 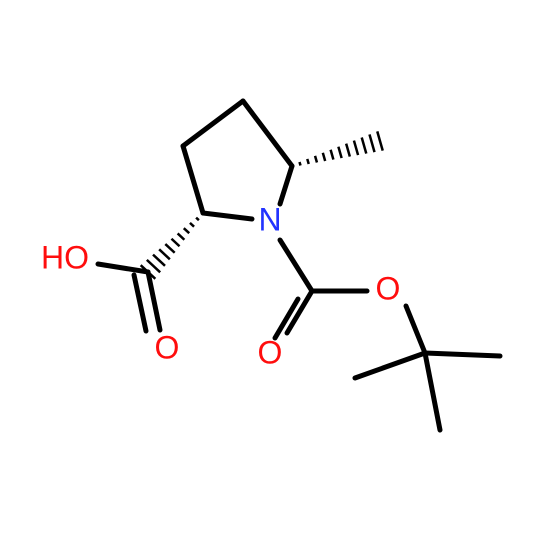 I want to click on atom-label: N, so click(x=269, y=219).